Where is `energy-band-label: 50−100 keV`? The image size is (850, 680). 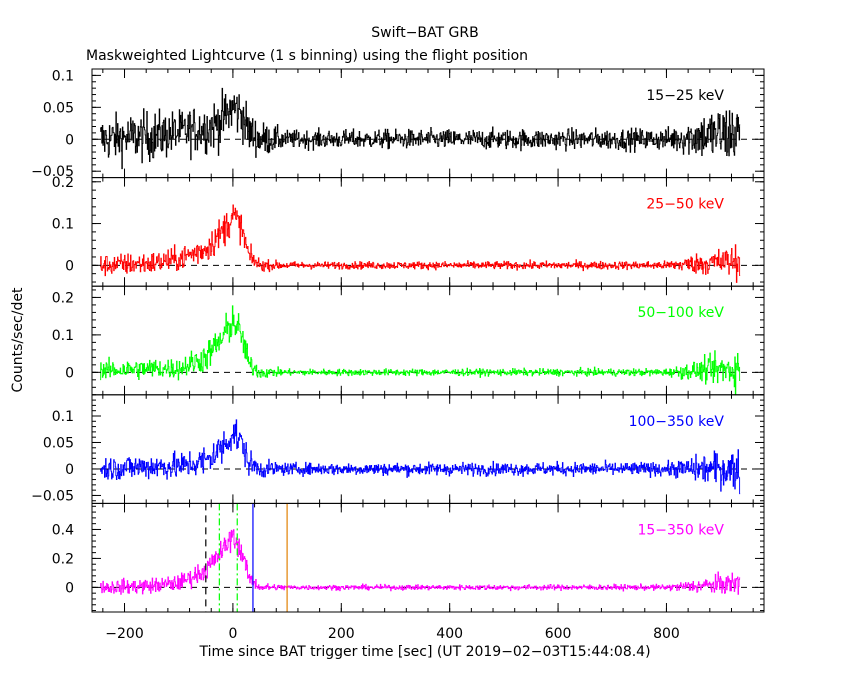 energy-band-label: 50−100 keV is located at coordinates (680, 313).